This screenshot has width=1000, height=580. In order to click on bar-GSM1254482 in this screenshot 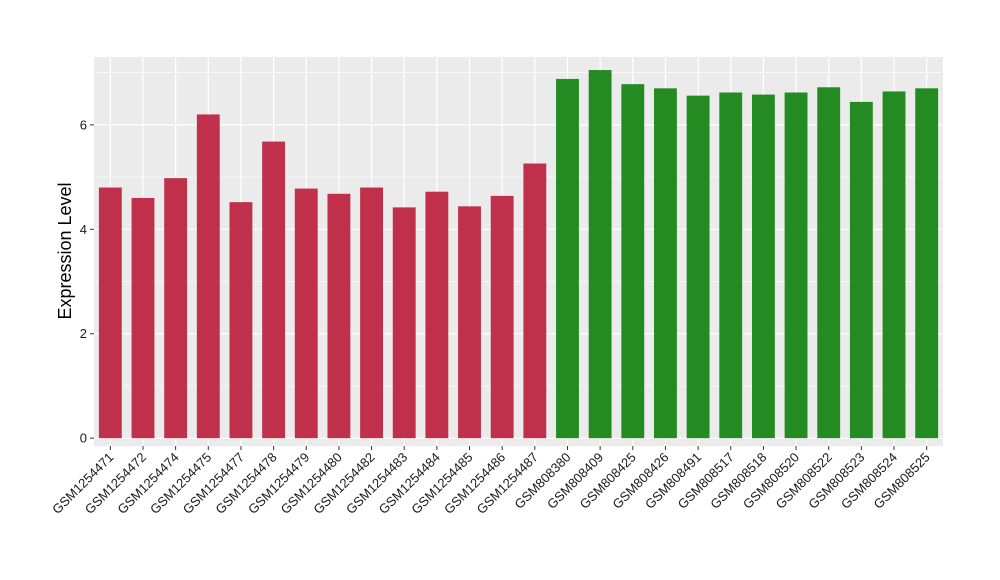, I will do `click(371, 313)`.